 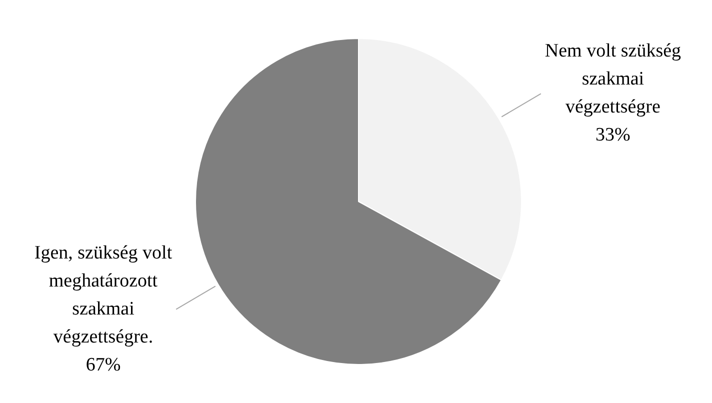 What do you see at coordinates (103, 365) in the screenshot?
I see `data-label: 67%` at bounding box center [103, 365].